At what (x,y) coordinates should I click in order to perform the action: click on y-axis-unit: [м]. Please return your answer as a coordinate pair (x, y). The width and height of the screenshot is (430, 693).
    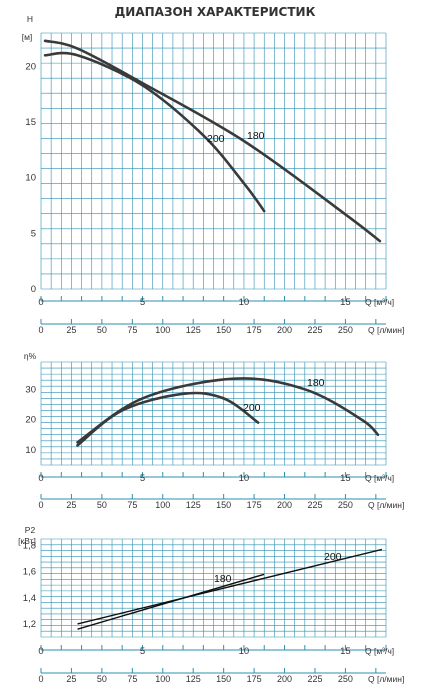
    Looking at the image, I should click on (27, 37).